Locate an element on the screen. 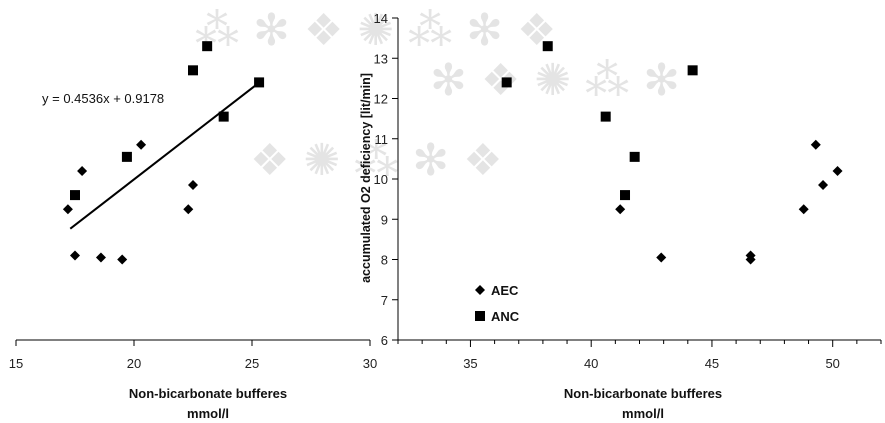 This screenshot has width=885, height=423. right-y-tick-label: 14 is located at coordinates (381, 18).